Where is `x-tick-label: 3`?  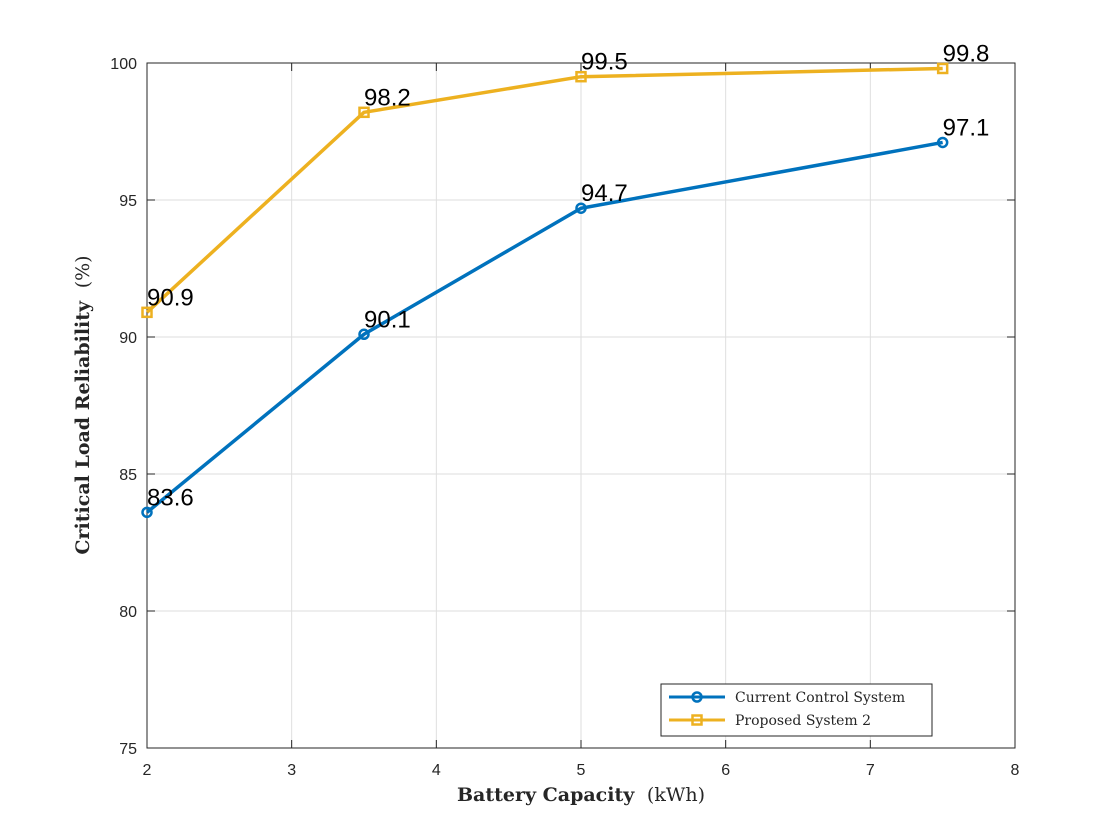
x-tick-label: 3 is located at coordinates (291, 770).